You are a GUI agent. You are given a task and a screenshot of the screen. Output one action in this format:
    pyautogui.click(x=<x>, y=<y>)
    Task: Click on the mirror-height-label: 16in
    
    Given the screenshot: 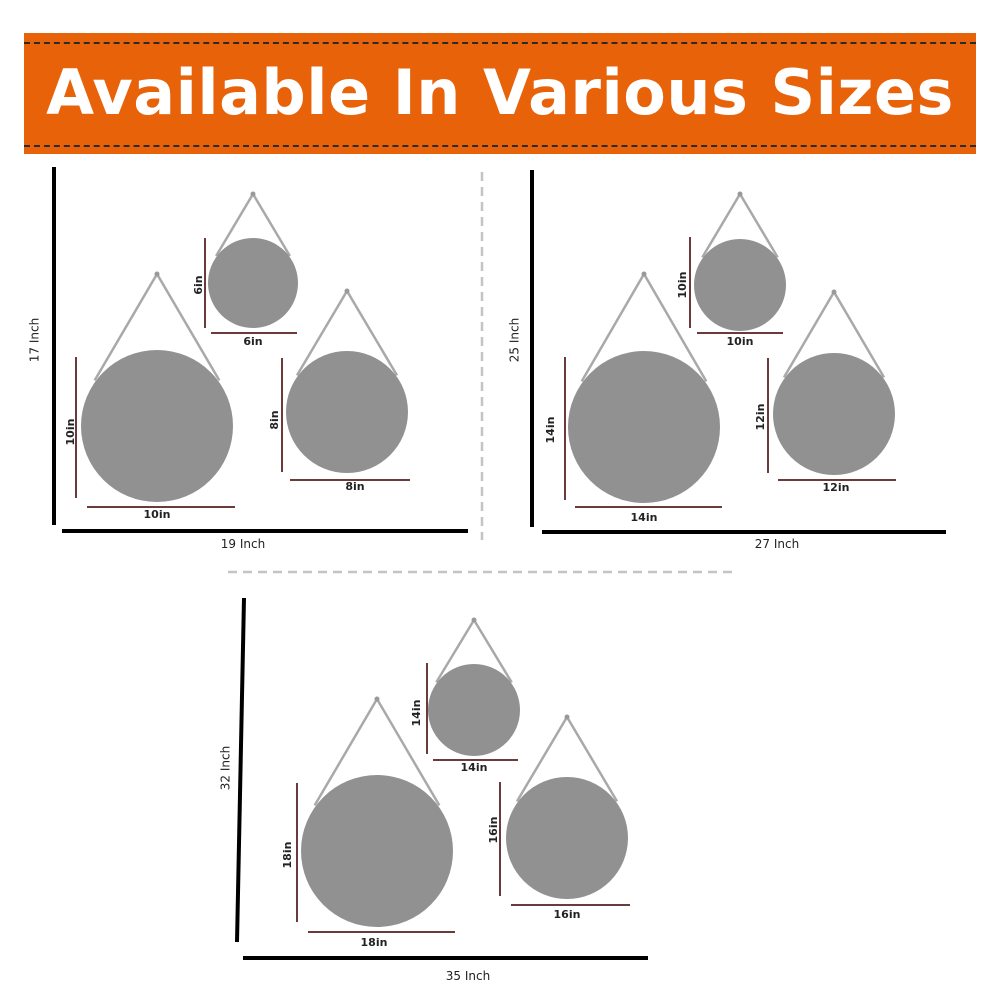 What is the action you would take?
    pyautogui.click(x=493, y=830)
    